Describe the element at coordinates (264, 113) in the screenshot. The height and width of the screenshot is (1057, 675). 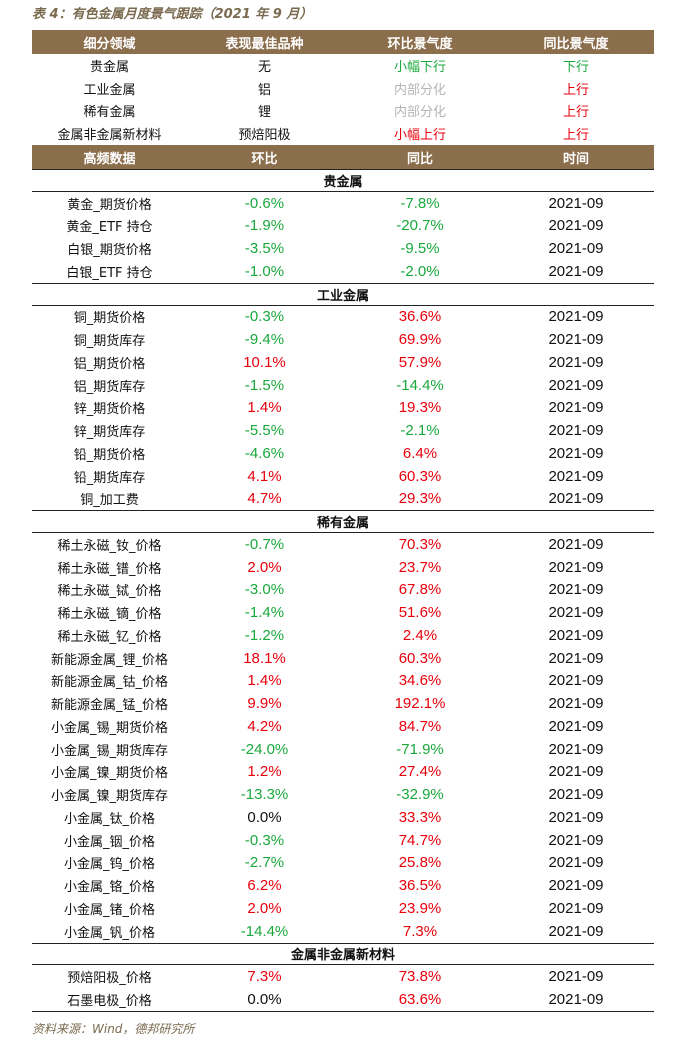
I see `best-item-cell: 锂` at that location.